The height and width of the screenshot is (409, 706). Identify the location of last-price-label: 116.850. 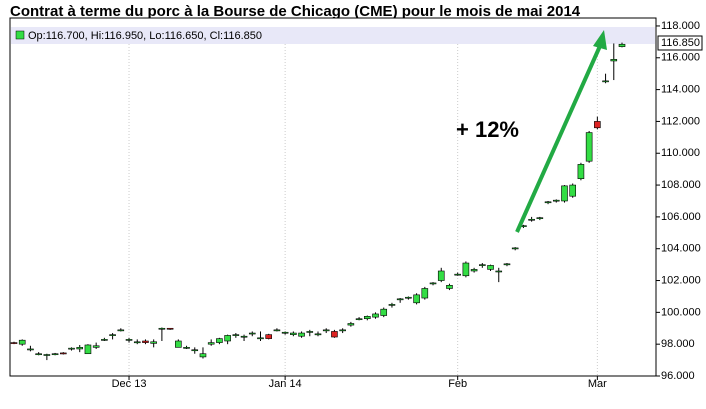
(680, 43).